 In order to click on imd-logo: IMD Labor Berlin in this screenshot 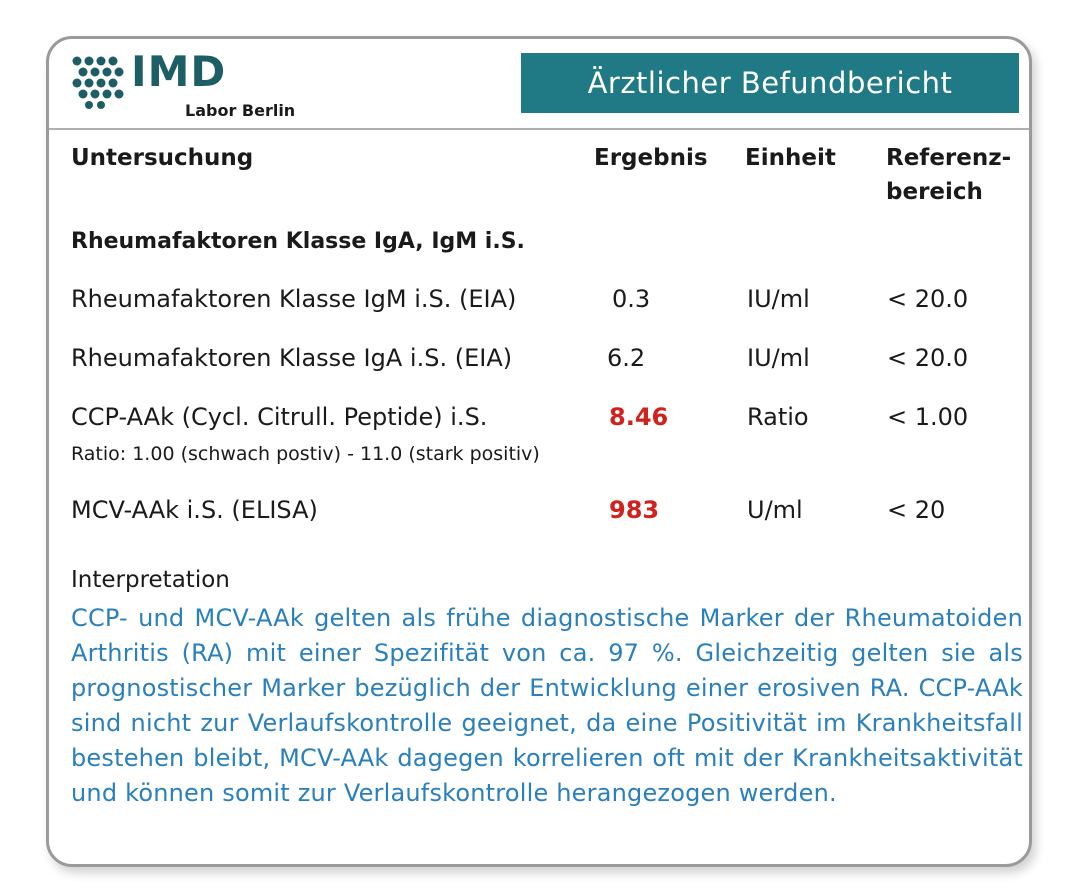, I will do `click(191, 86)`.